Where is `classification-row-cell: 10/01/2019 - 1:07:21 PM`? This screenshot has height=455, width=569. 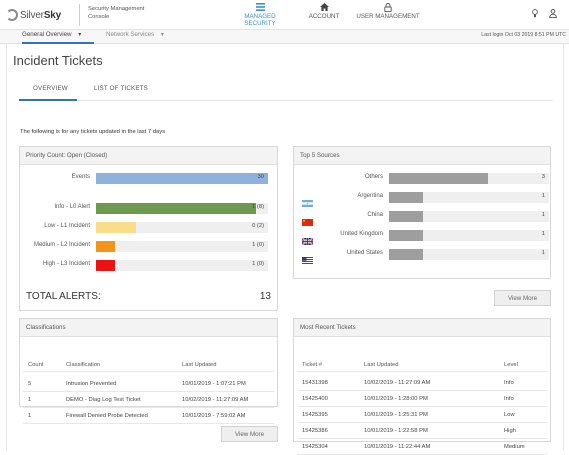 classification-row-cell: 10/01/2019 - 1:07:21 PM is located at coordinates (214, 384).